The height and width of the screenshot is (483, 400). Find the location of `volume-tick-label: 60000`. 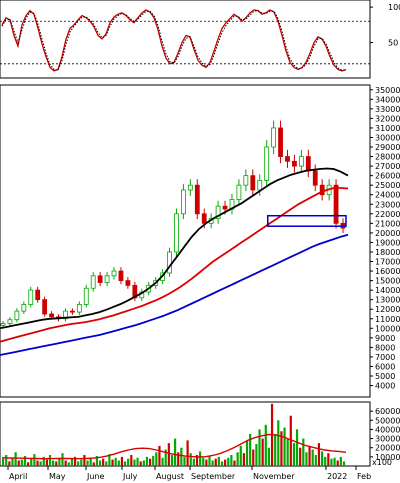

volume-tick-label: 60000 is located at coordinates (387, 411).